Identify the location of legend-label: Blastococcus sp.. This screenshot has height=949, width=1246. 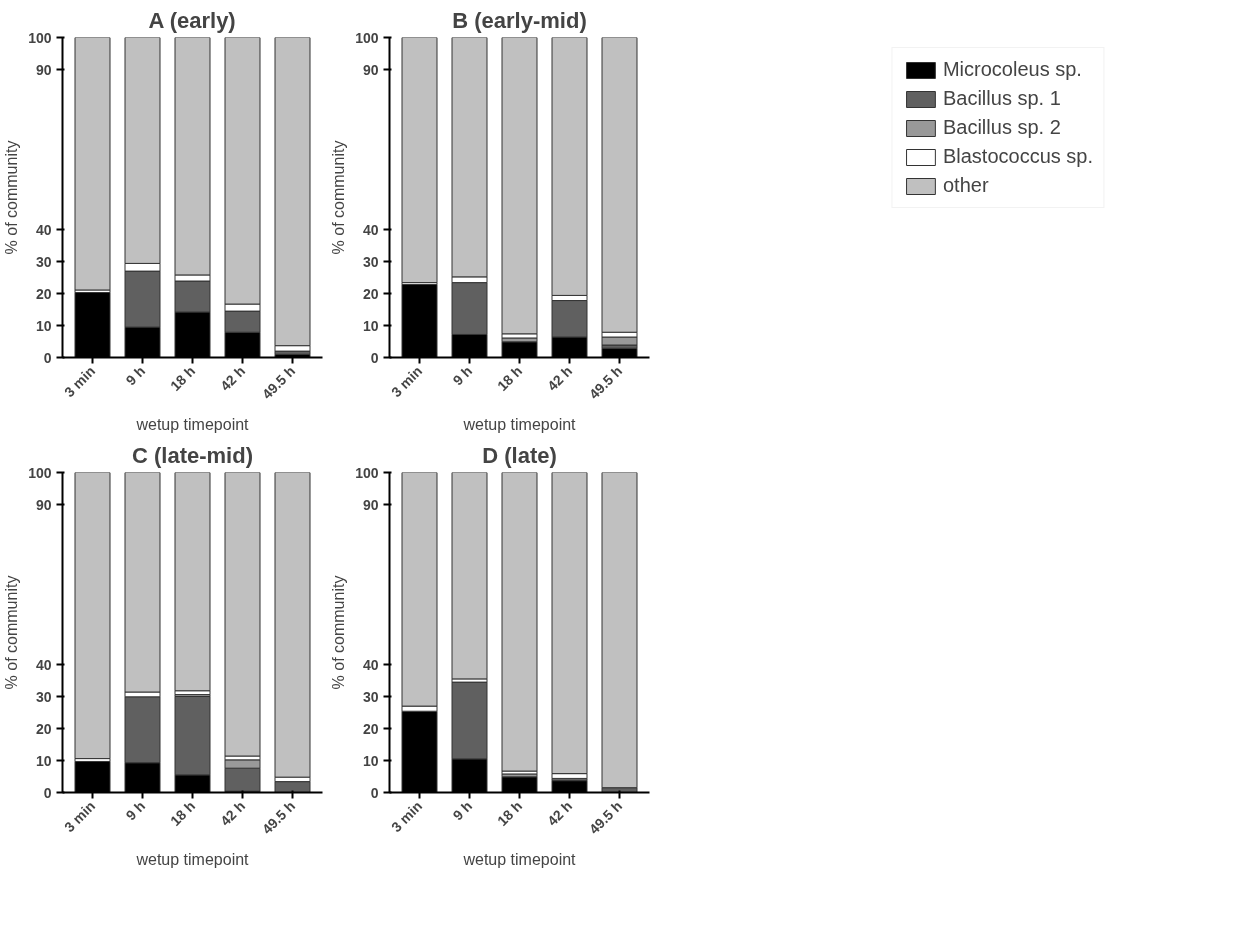
(1018, 156).